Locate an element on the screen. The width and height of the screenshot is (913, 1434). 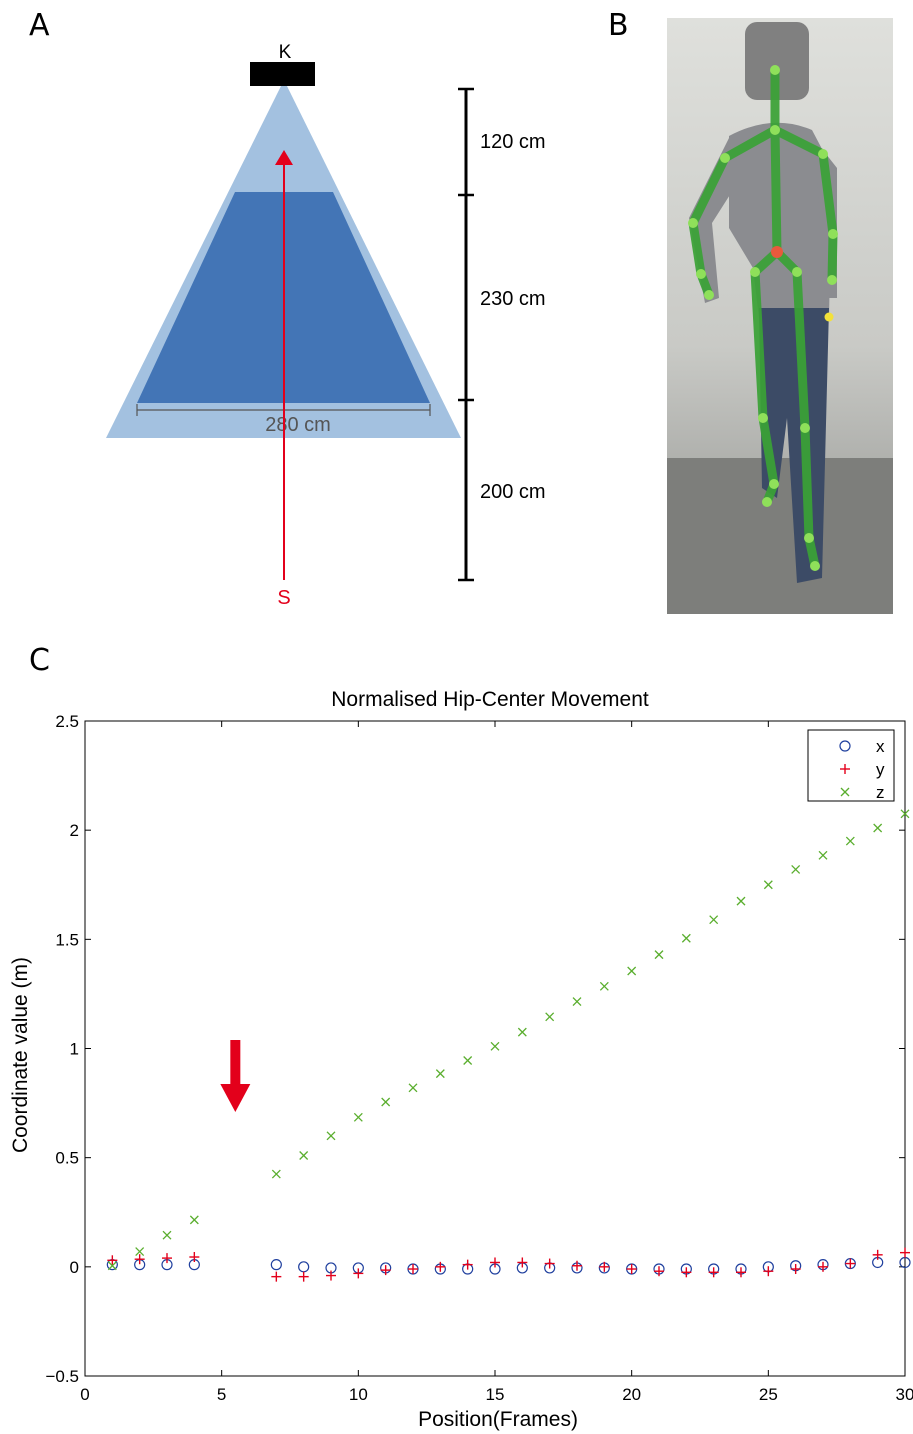
y-tick-label: 1 is located at coordinates (74, 1049).